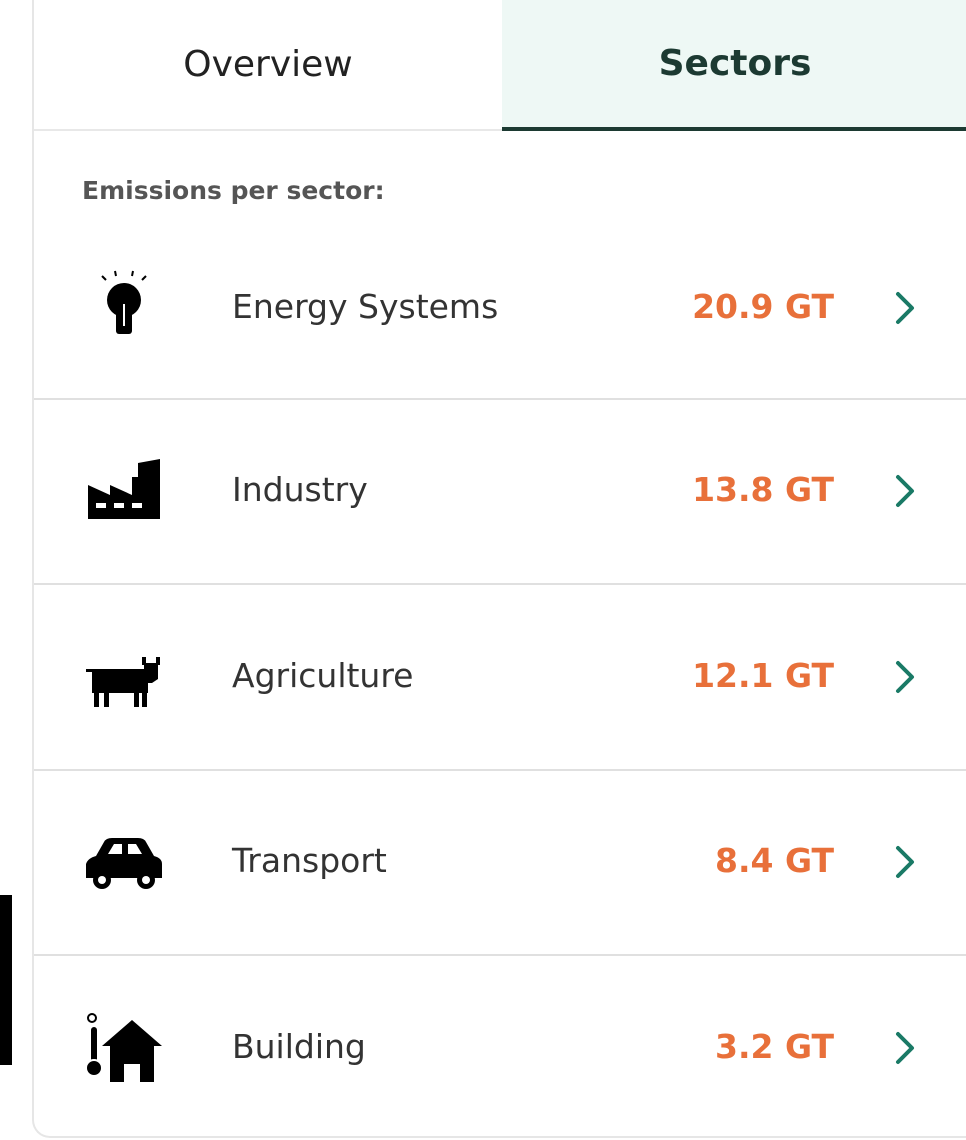 The height and width of the screenshot is (1140, 966). I want to click on cropped-element, so click(6, 980).